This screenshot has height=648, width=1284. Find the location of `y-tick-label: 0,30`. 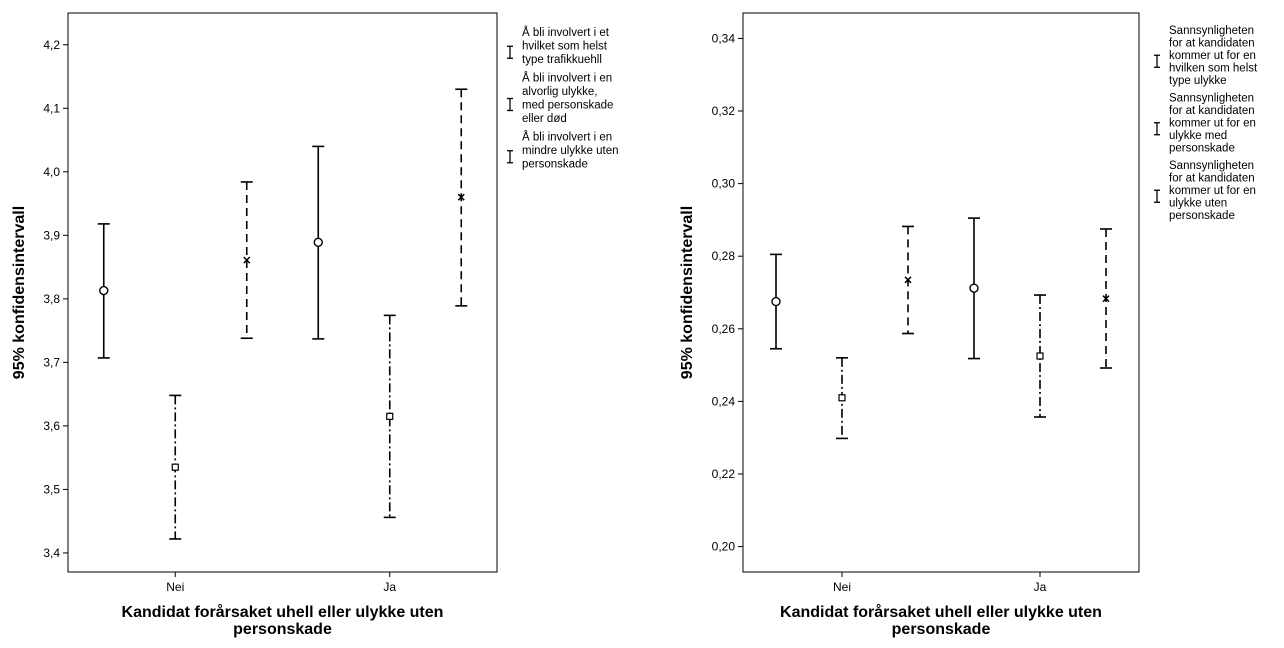

y-tick-label: 0,30 is located at coordinates (724, 184).